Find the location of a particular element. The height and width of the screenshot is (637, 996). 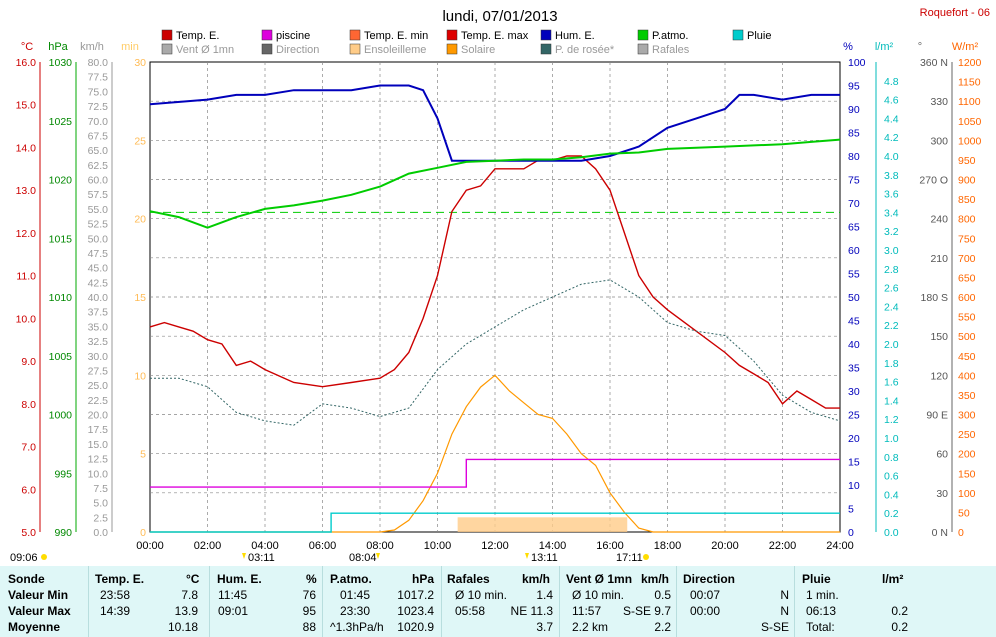

rain-tick-label: 1.6 is located at coordinates (891, 383).